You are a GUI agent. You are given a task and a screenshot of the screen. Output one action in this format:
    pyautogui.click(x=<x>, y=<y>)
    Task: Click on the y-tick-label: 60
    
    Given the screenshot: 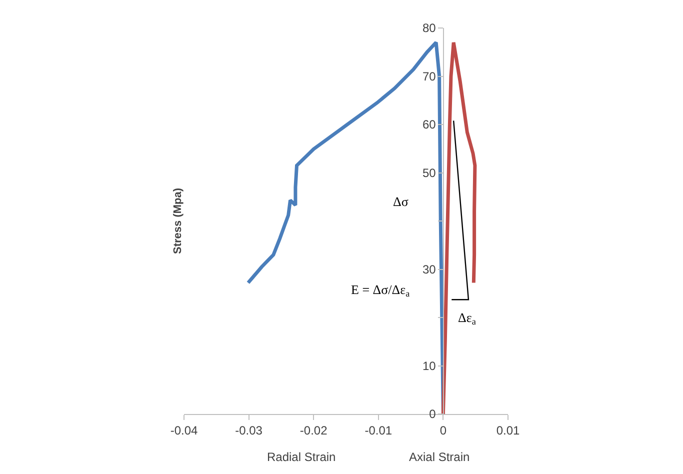 What is the action you would take?
    pyautogui.click(x=429, y=125)
    